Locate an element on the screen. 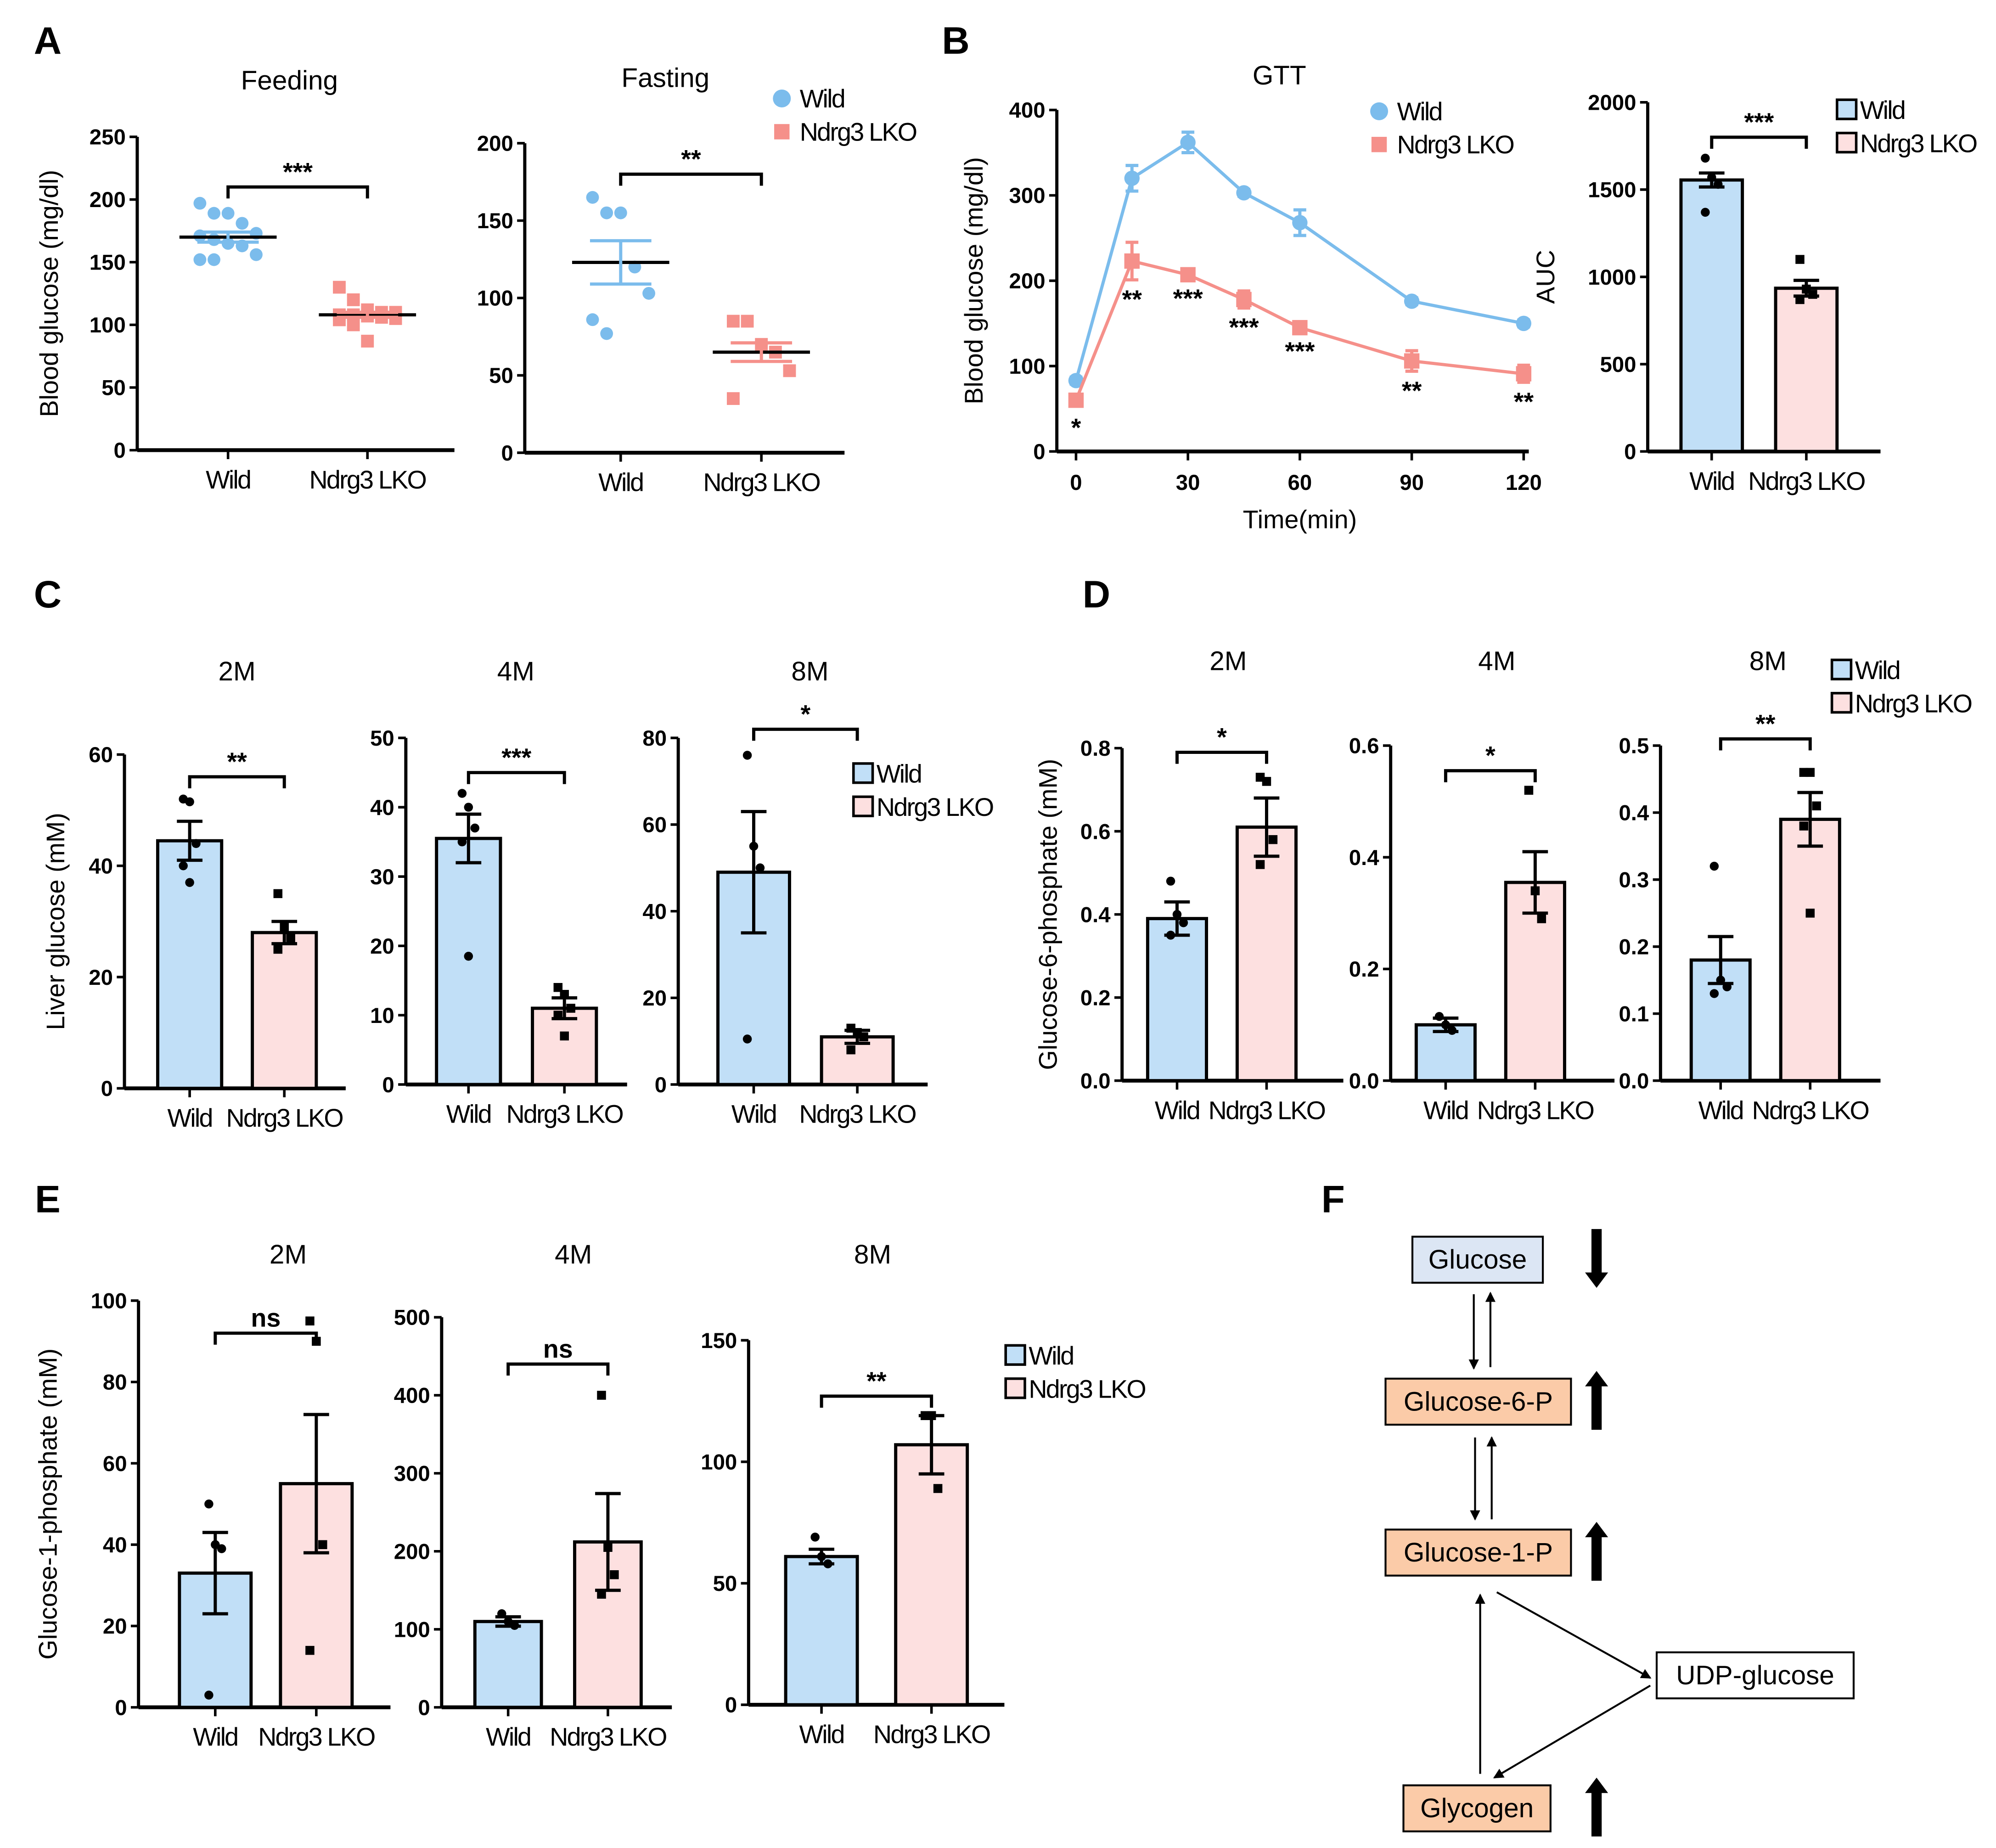  y-axis-label: AUC is located at coordinates (1545, 277).